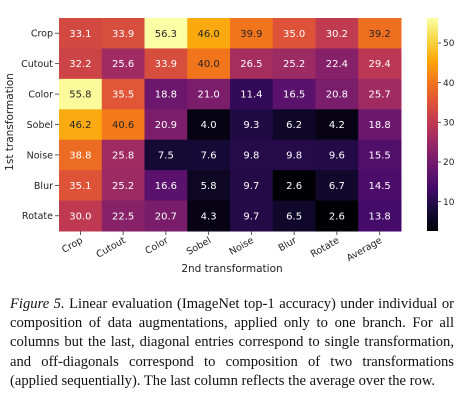 This screenshot has width=462, height=419. I want to click on cell-value-label: 56.3, so click(166, 34).